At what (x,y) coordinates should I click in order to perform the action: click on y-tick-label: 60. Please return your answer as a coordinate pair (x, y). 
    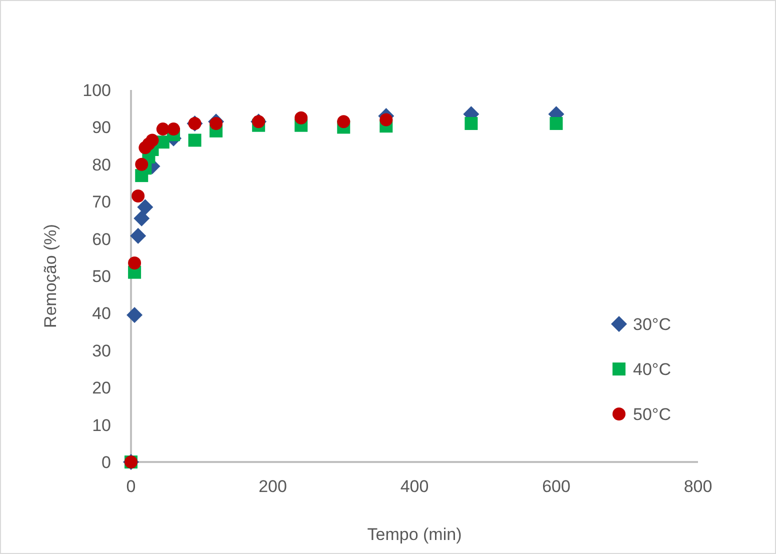
    Looking at the image, I should click on (101, 239).